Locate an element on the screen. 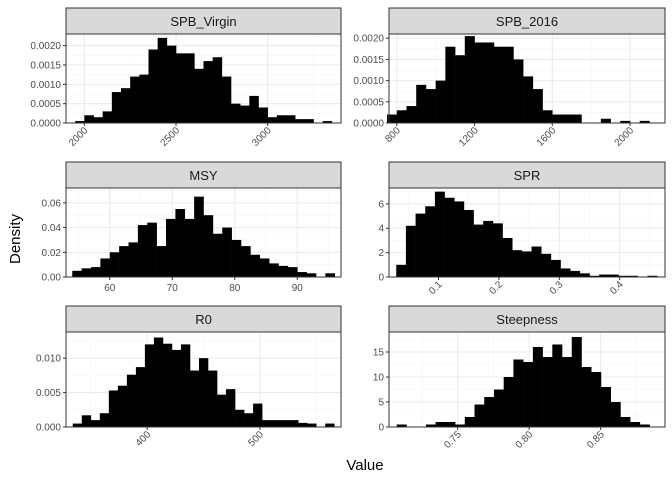 The width and height of the screenshot is (672, 480). x-tick-label: 0.2 is located at coordinates (496, 288).